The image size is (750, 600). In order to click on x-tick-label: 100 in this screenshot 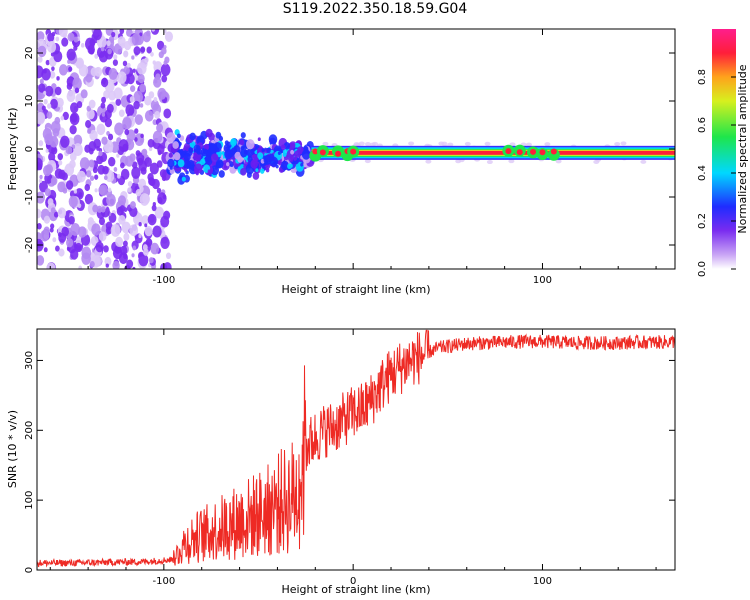, I will do `click(542, 280)`.